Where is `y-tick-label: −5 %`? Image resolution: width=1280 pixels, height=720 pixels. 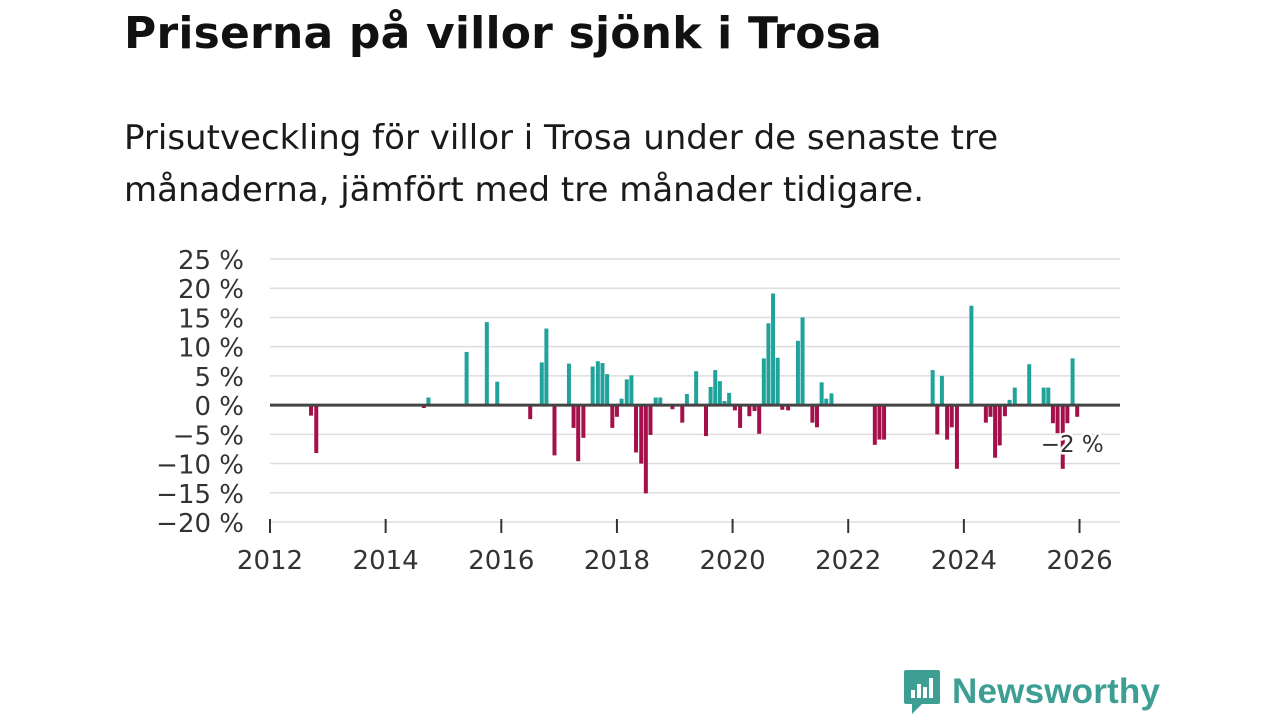
y-tick-label: −5 % is located at coordinates (208, 436).